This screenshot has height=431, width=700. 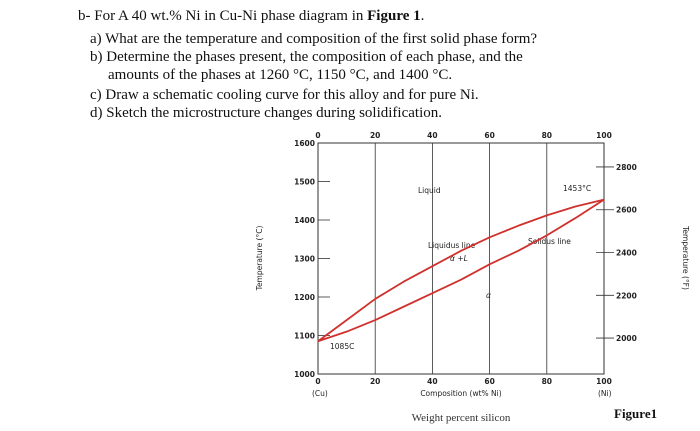 I want to click on x-tick-label-top: 20, so click(x=375, y=135).